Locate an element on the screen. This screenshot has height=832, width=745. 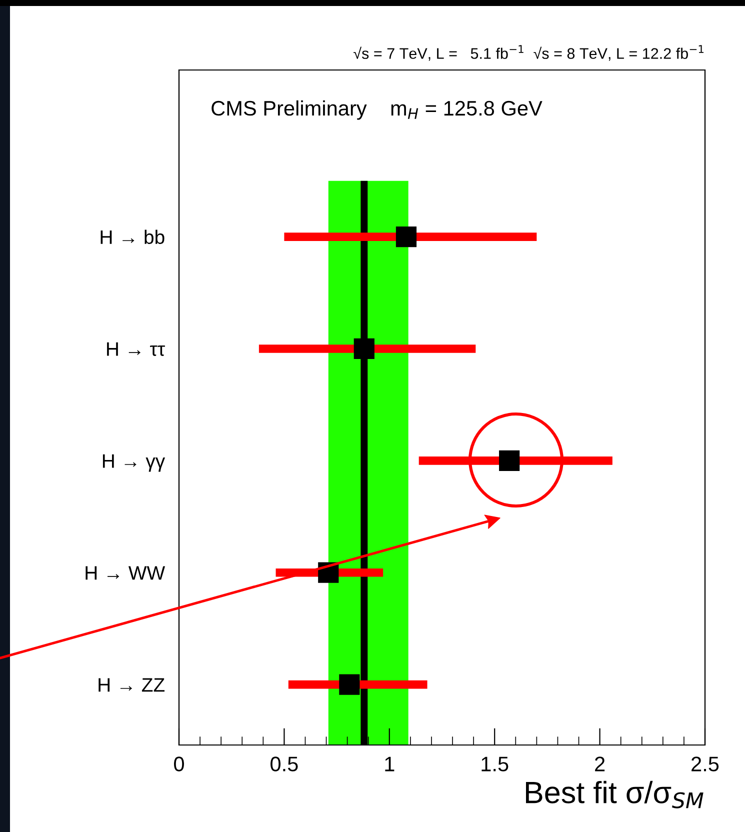
x-tick-label: 0.5 is located at coordinates (284, 764).